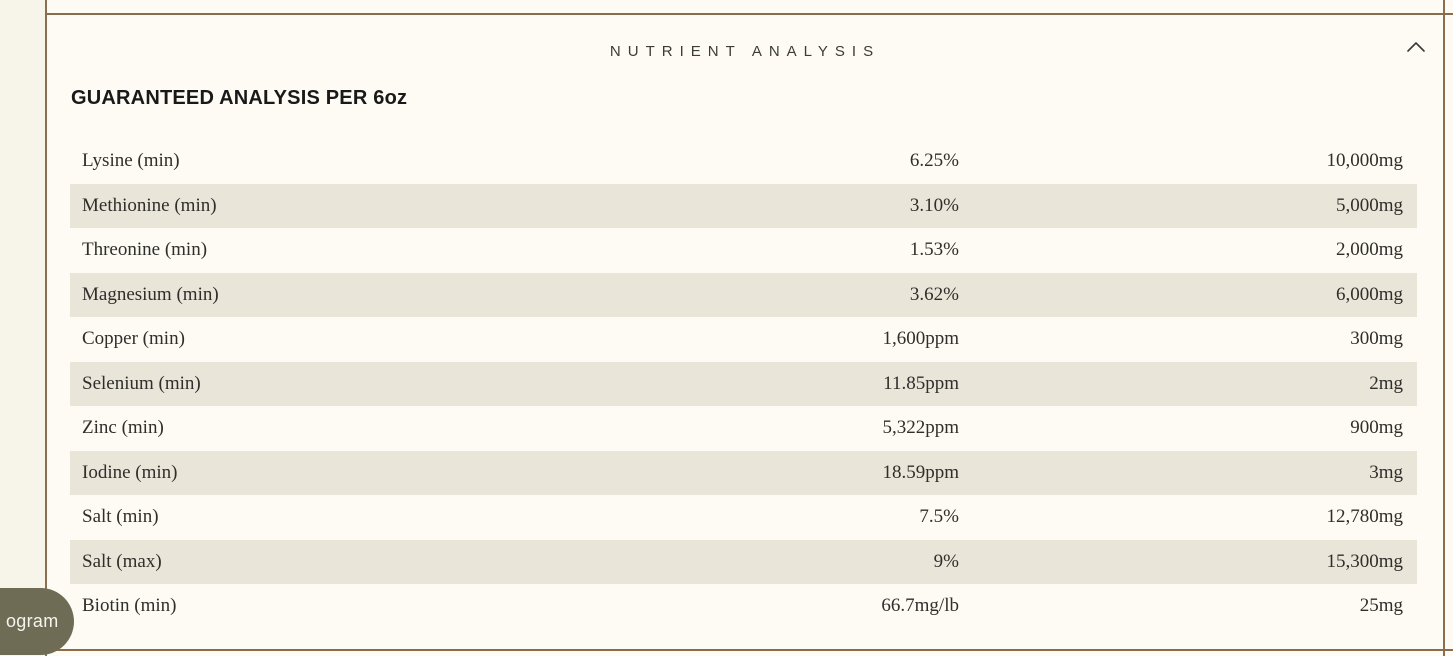 The image size is (1453, 656). What do you see at coordinates (32, 621) in the screenshot?
I see `program-badge-label: ogram` at bounding box center [32, 621].